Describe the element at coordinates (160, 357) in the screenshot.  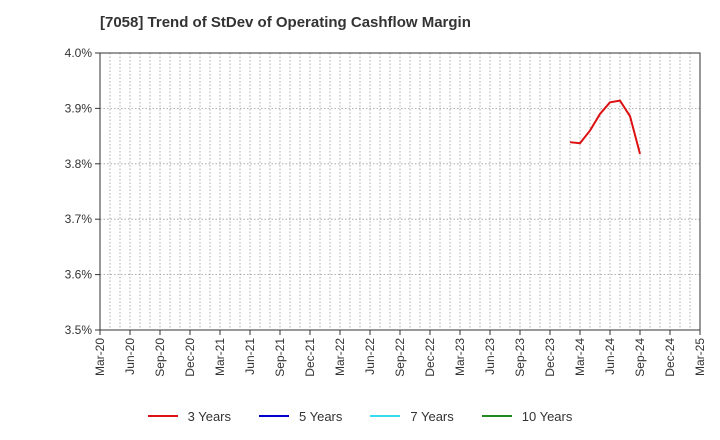
I see `x-tick-label: Sep-20` at that location.